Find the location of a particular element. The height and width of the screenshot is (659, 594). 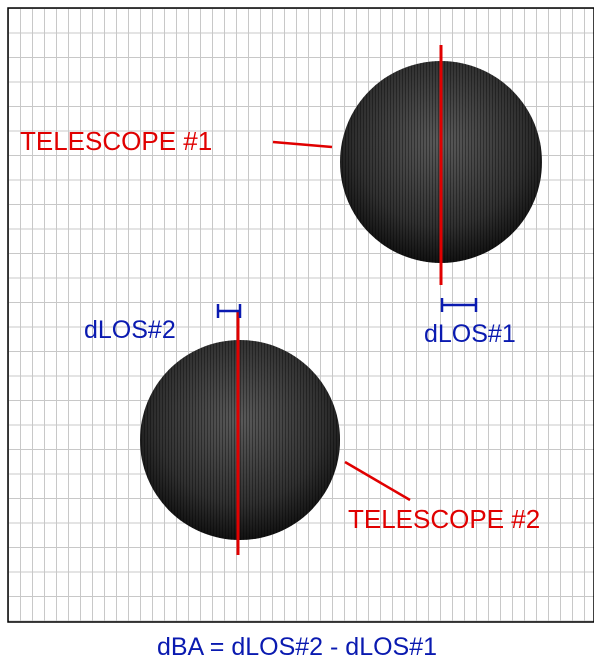

dlos-1-bracket is located at coordinates (459, 305).